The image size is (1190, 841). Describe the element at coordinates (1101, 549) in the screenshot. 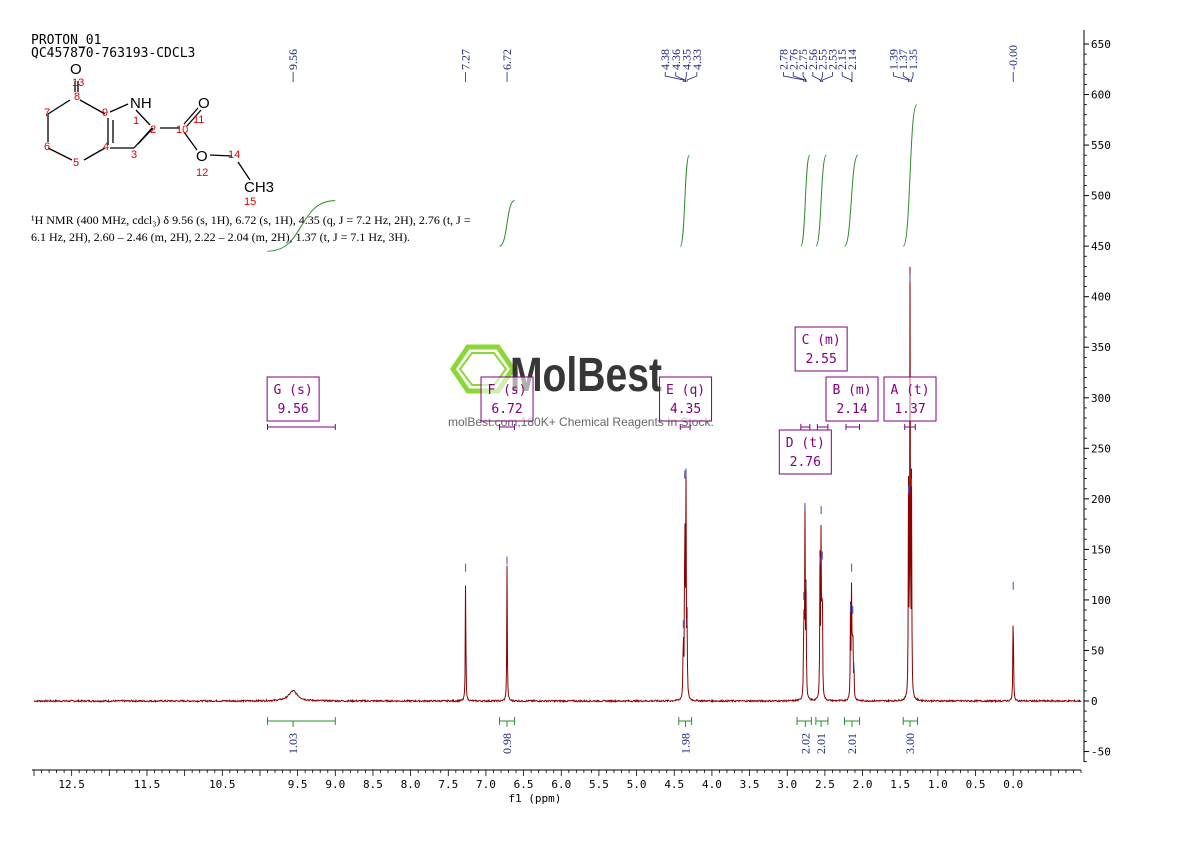

I see `y-tick-label: 150` at that location.